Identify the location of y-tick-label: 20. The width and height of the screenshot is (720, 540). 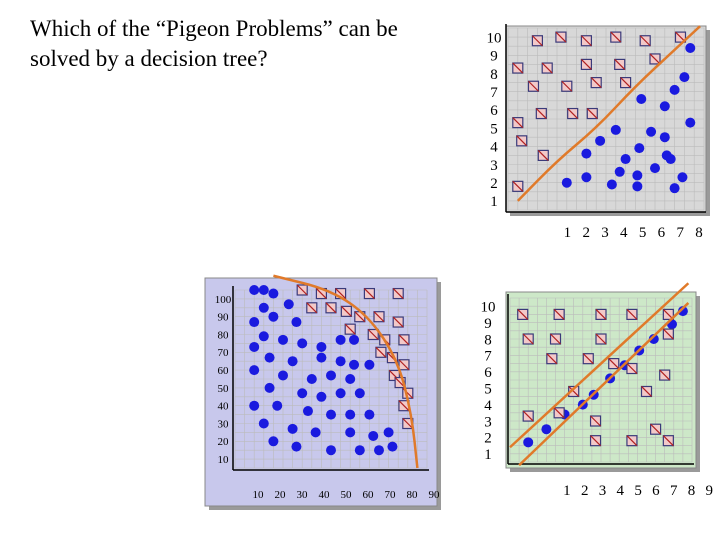
(224, 442).